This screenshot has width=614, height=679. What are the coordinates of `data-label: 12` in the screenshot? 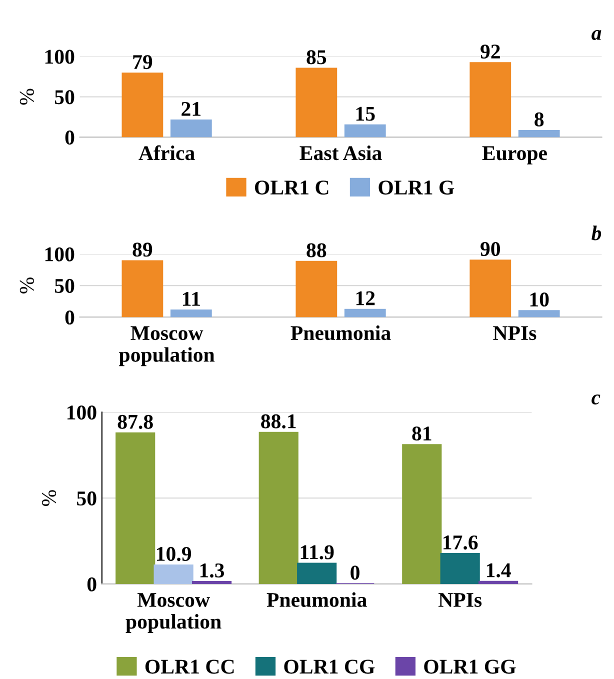 It's located at (365, 298).